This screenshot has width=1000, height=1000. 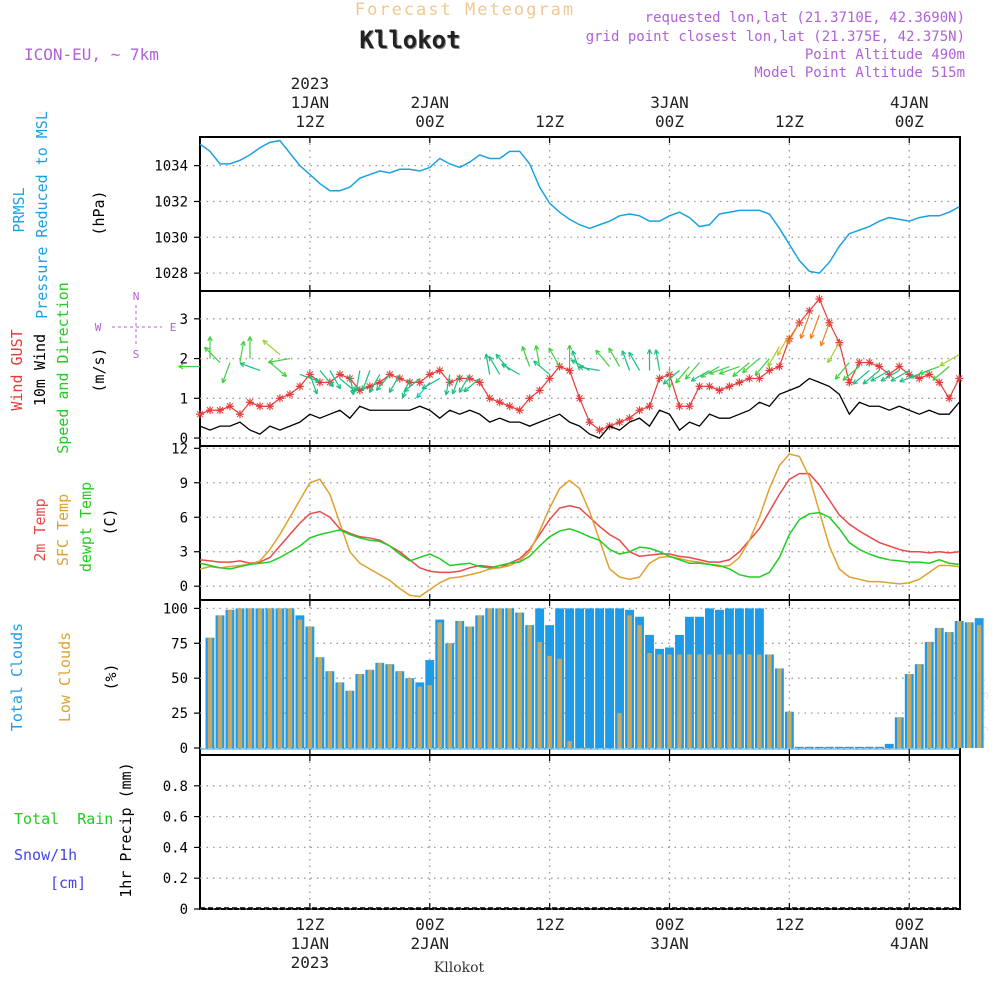 What do you see at coordinates (184, 518) in the screenshot?
I see `y-tick-label: 6` at bounding box center [184, 518].